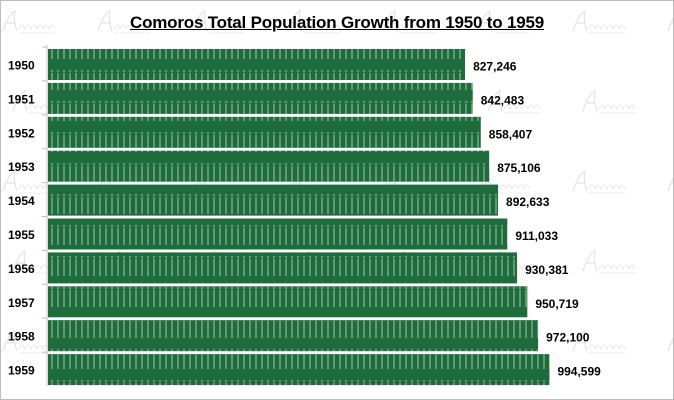 The image size is (674, 400). I want to click on bar-1954, so click(273, 200).